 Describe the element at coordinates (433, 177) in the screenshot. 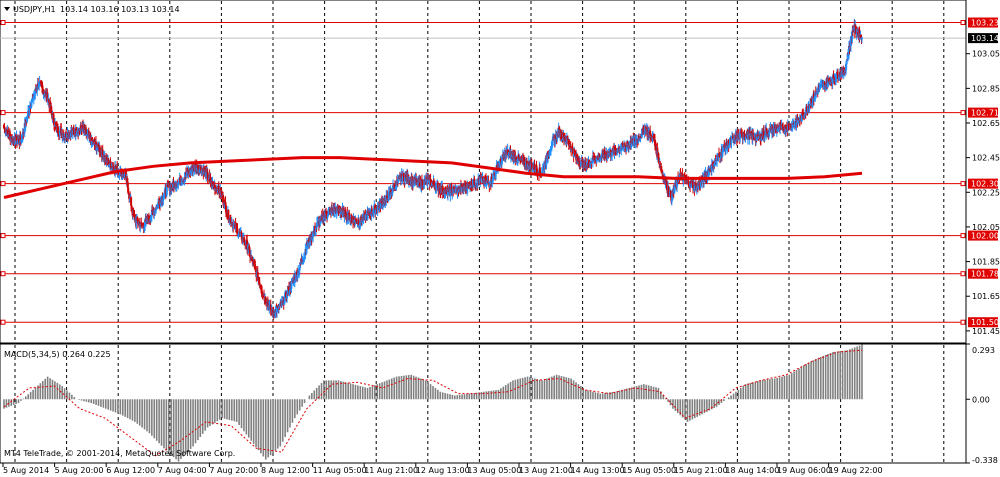

I see `moving-average` at that location.